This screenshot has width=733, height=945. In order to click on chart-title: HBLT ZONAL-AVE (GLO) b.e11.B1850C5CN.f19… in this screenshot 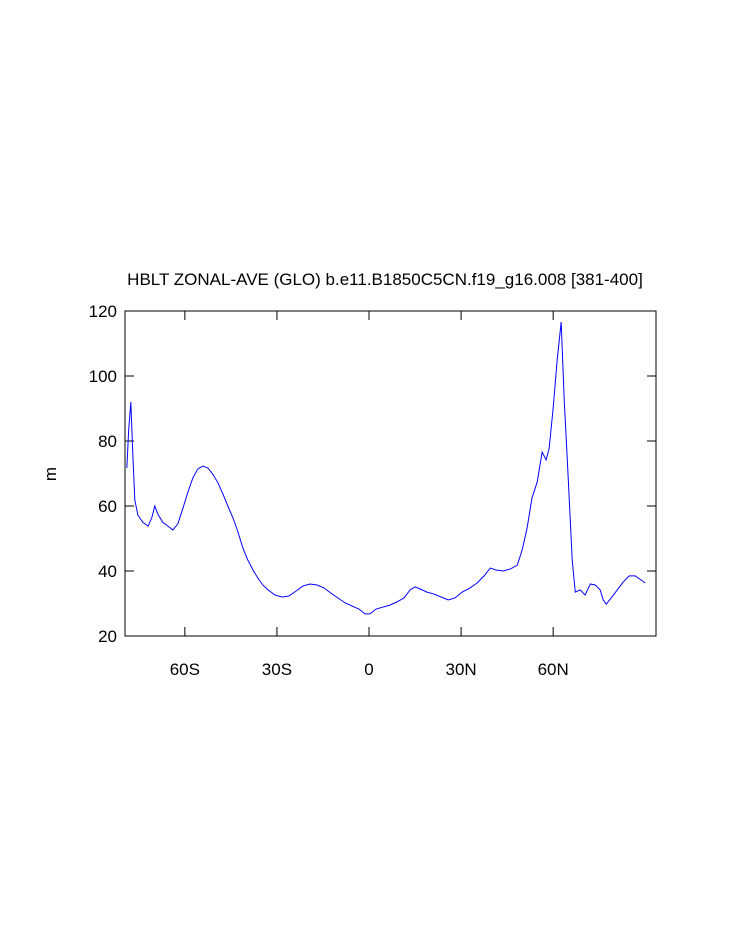, I will do `click(385, 279)`.